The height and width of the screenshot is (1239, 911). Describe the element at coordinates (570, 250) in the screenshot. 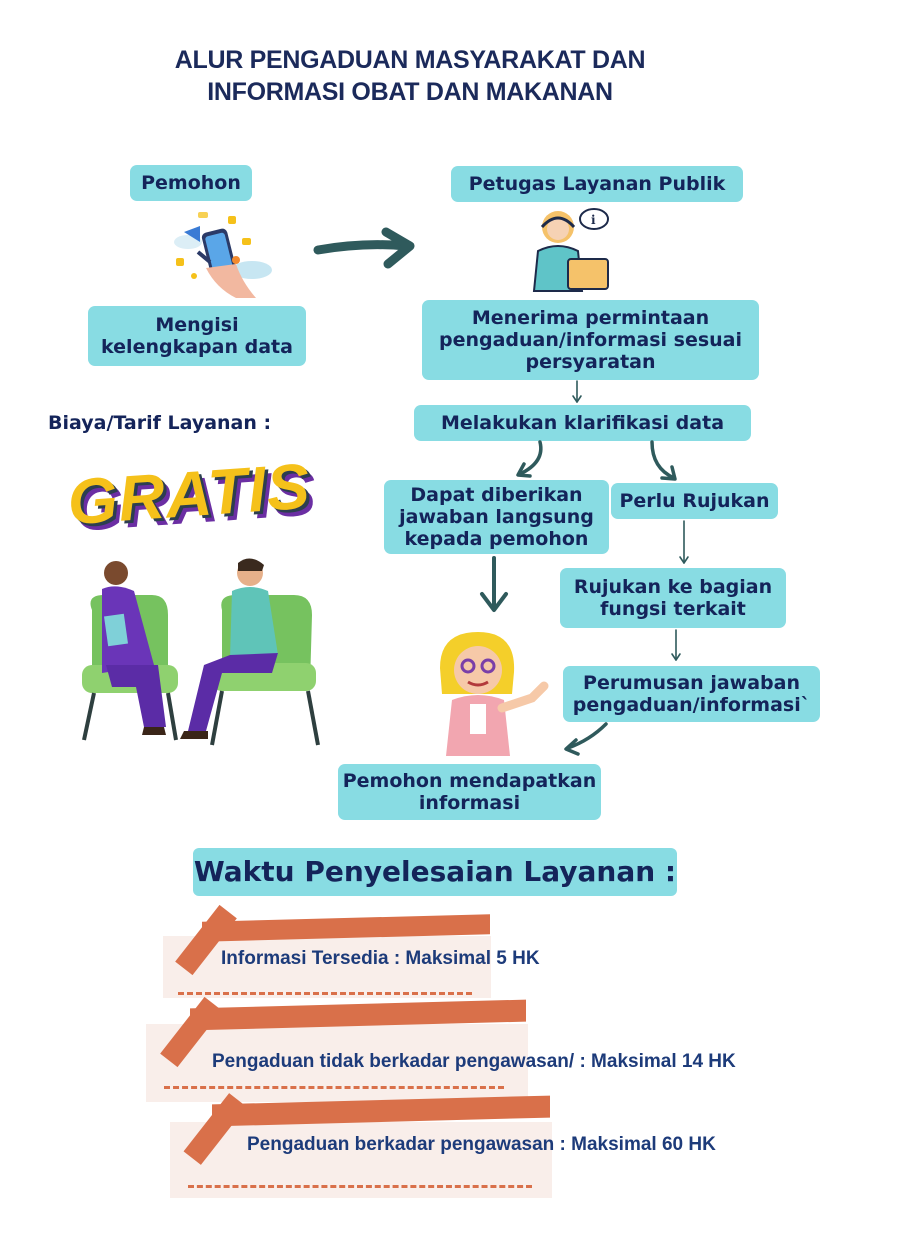

I see `service-officer-icon: i` at that location.